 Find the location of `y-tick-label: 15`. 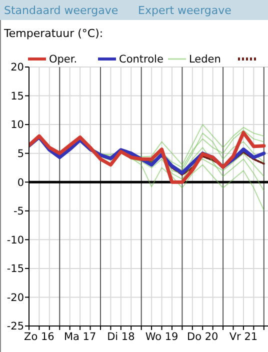

y-tick-label: 15 is located at coordinates (17, 96).